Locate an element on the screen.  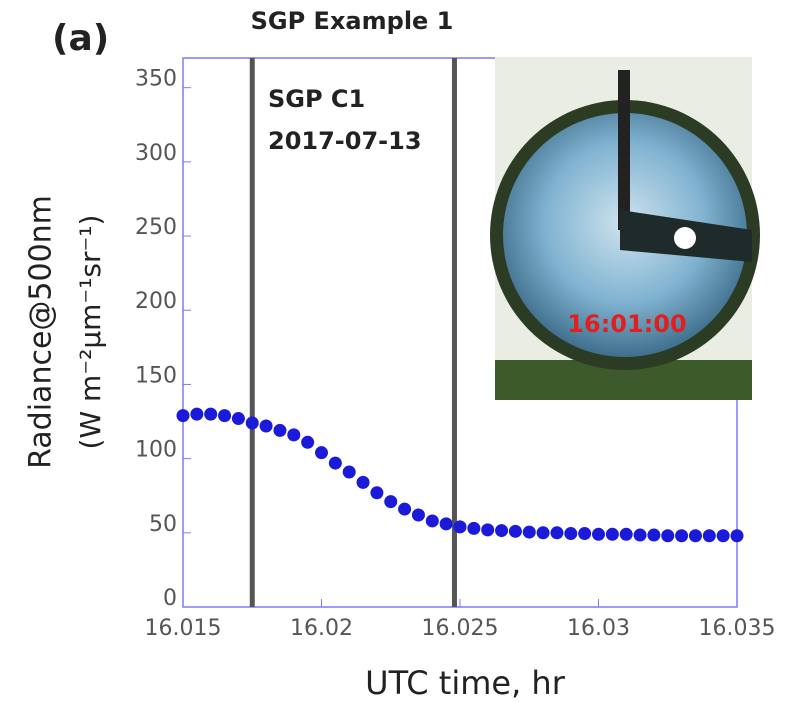
y-tick-label: 300 is located at coordinates (156, 153).